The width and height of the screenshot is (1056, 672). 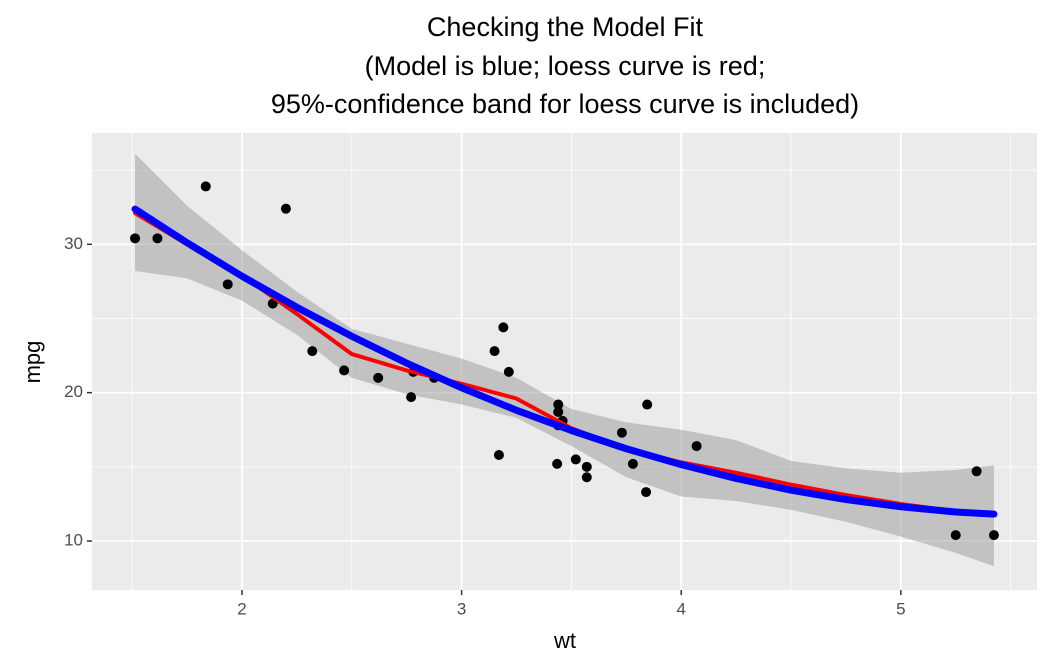 What do you see at coordinates (73, 243) in the screenshot?
I see `y-tick-label: 30` at bounding box center [73, 243].